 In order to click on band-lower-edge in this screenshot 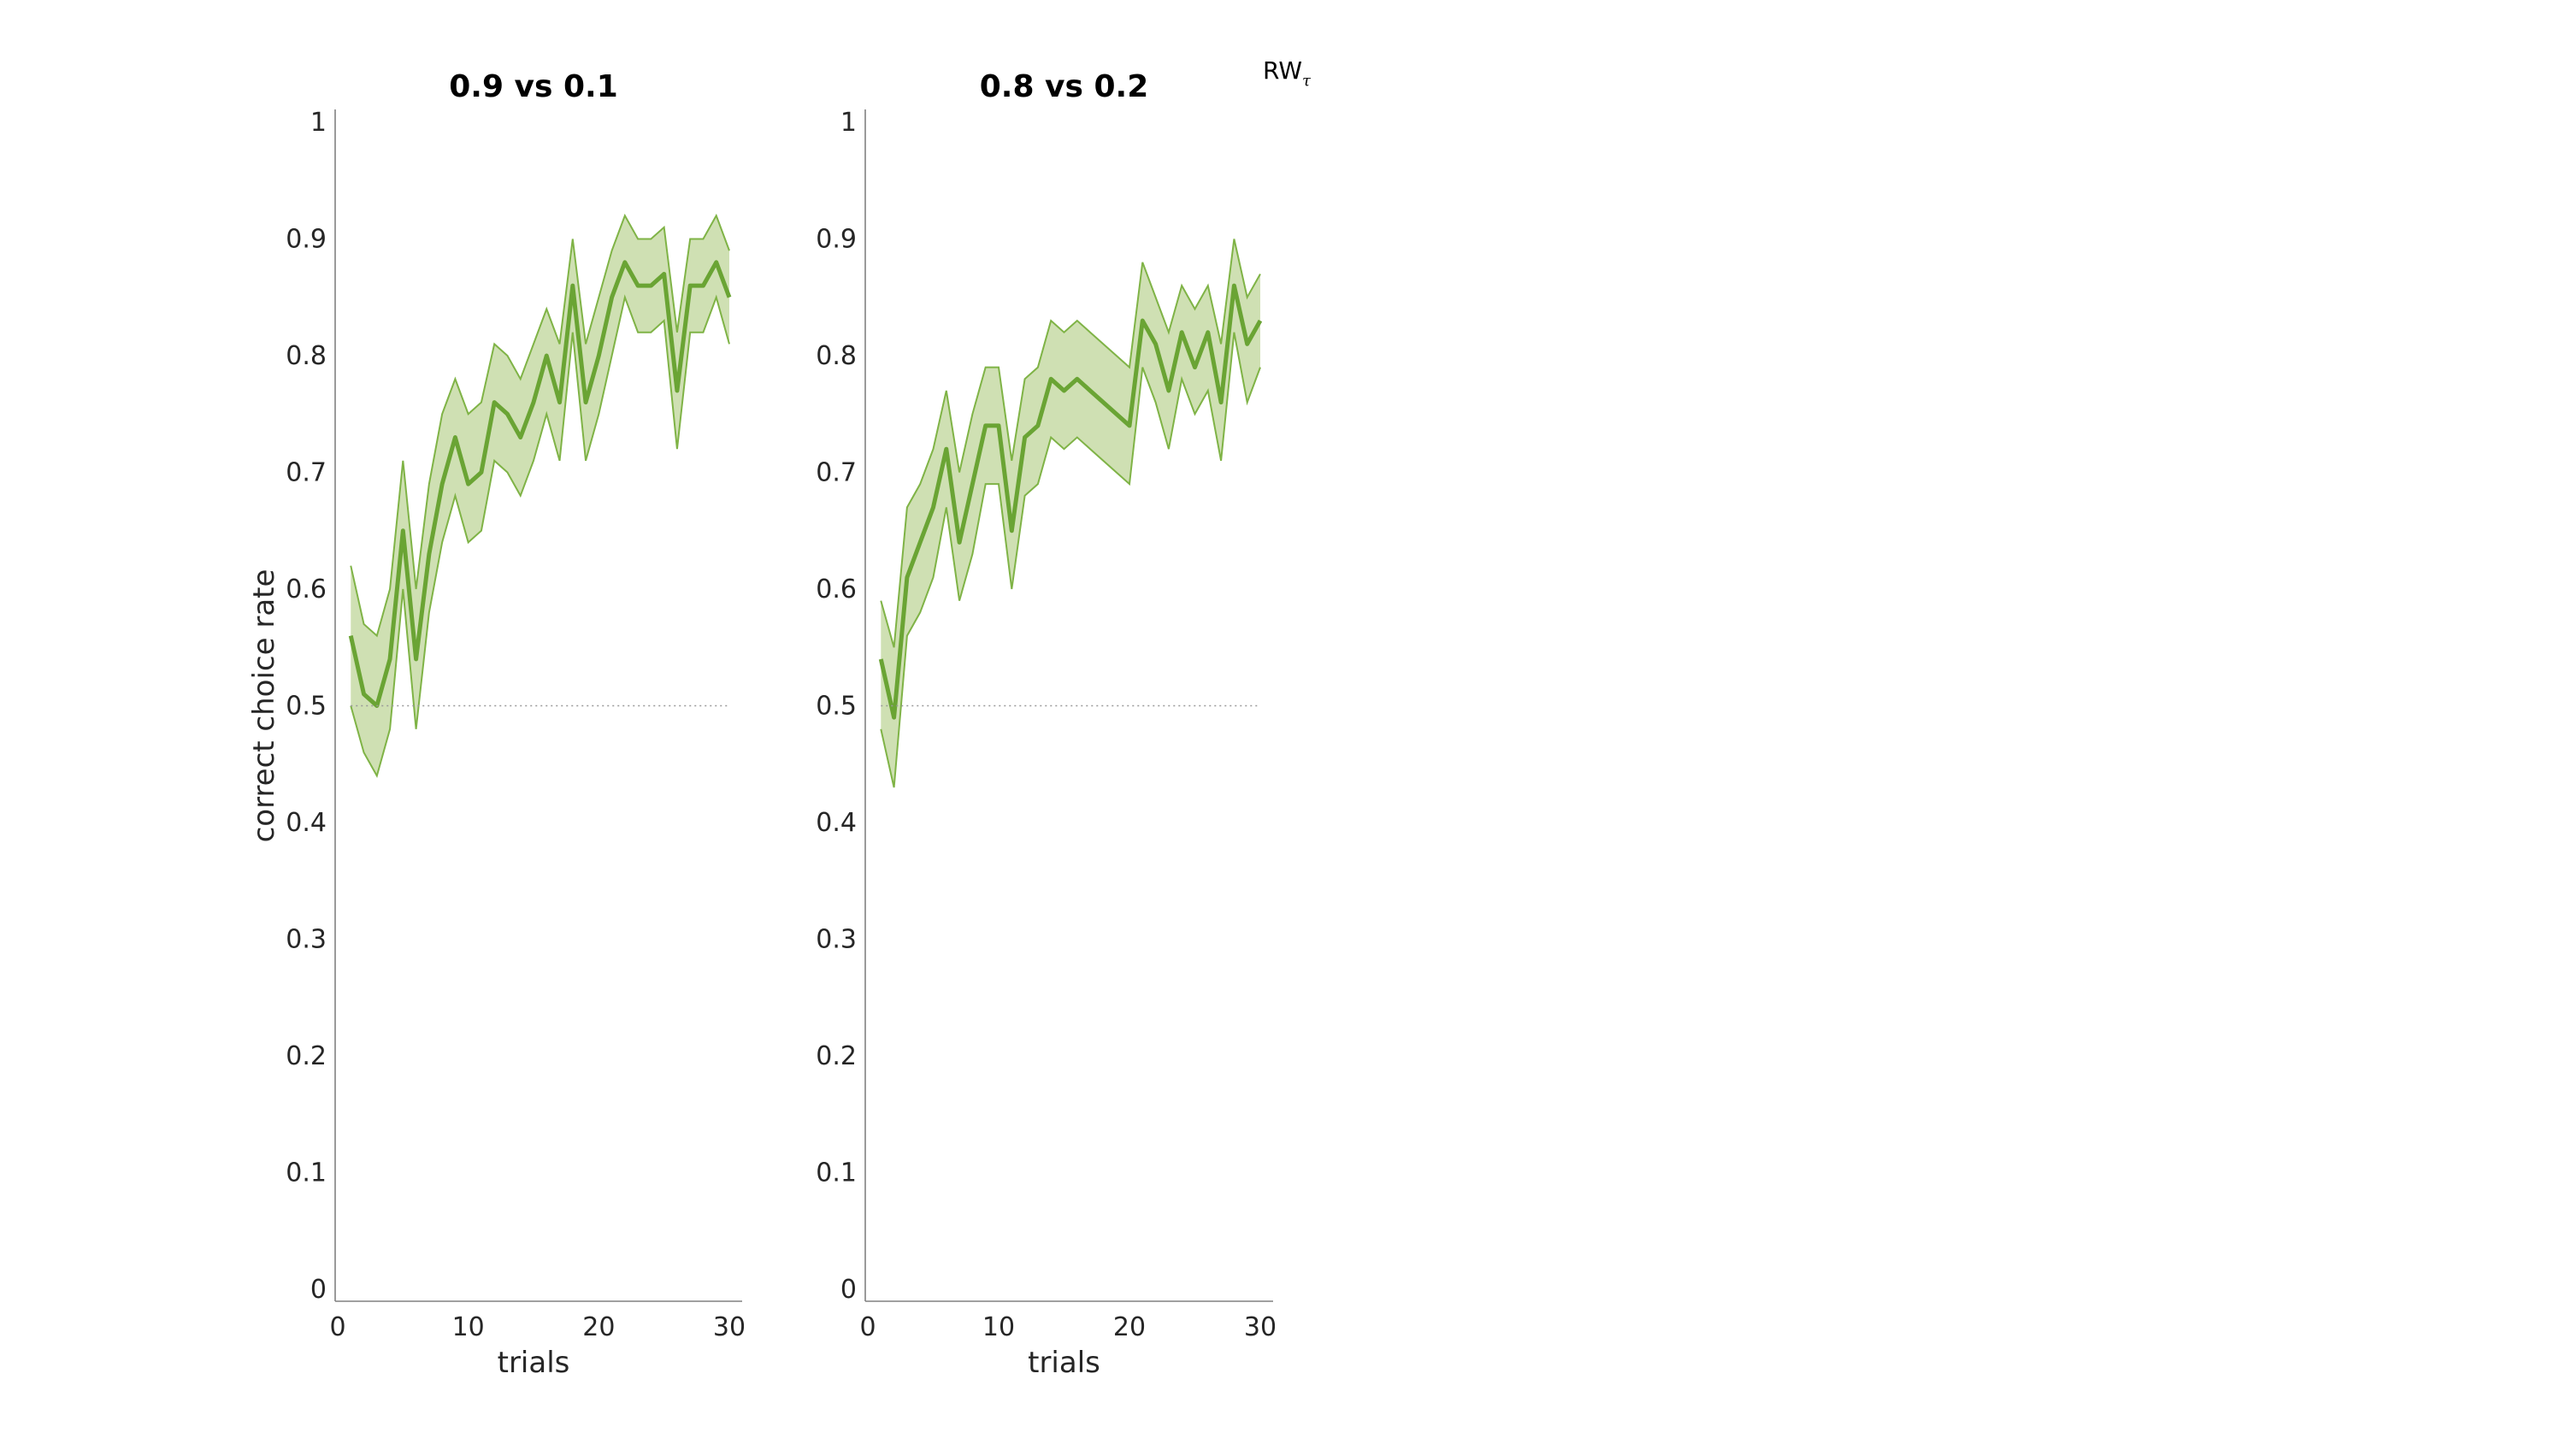, I will do `click(1070, 560)`.